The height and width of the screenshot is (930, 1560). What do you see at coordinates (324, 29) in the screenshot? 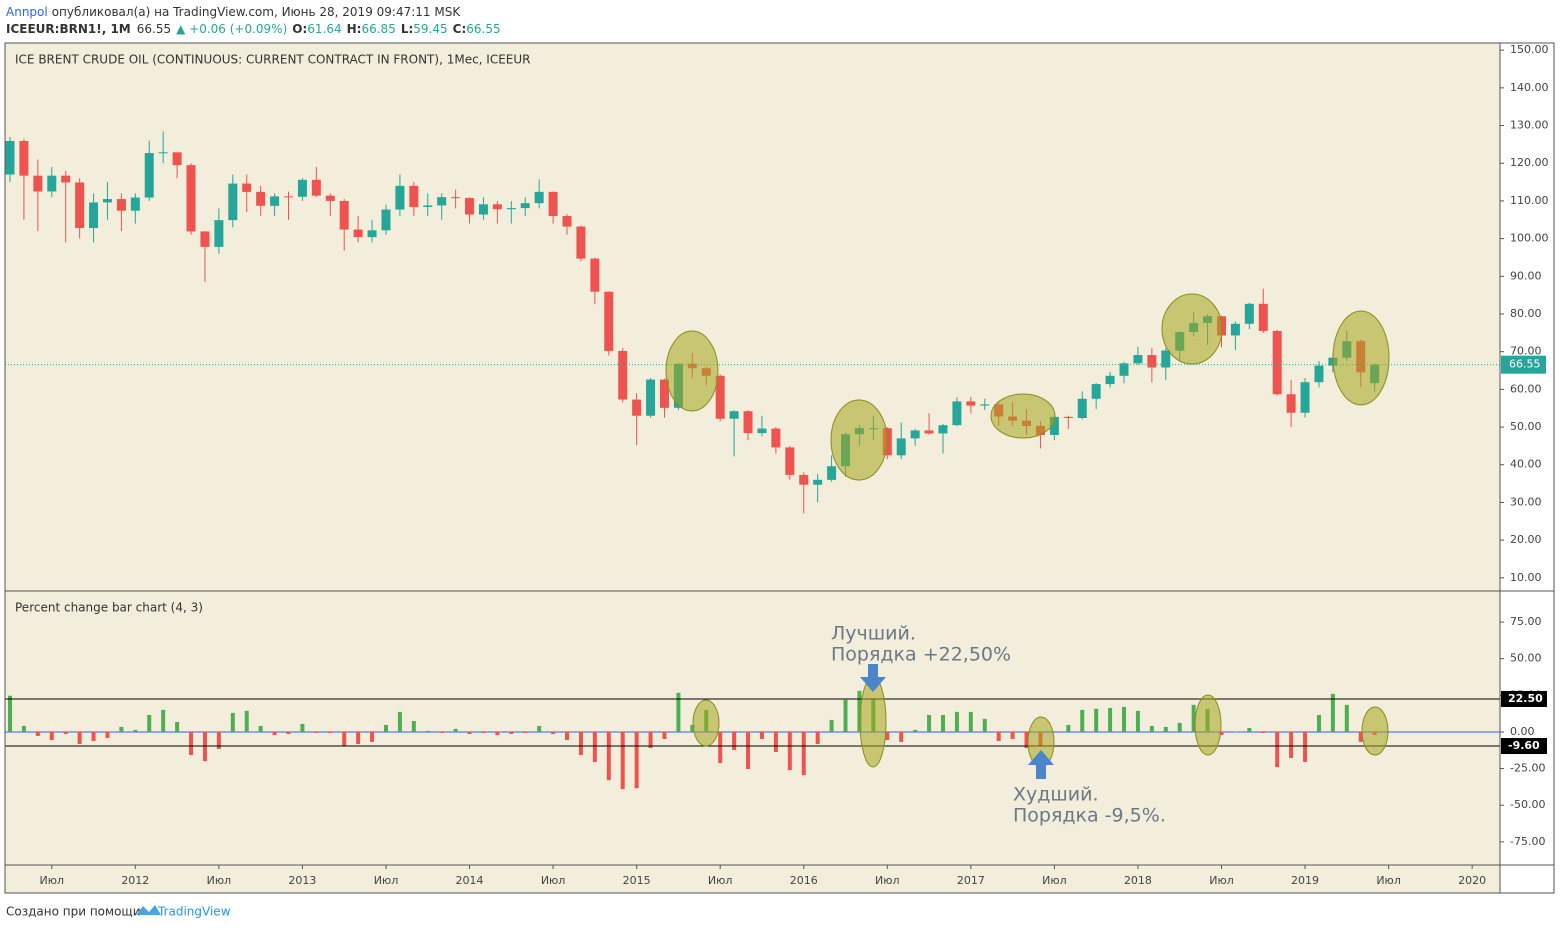
I see `ohlc-value: 61.64` at bounding box center [324, 29].